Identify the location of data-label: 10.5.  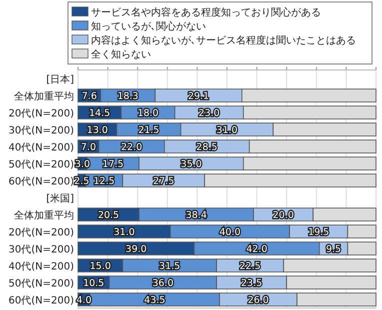
(93, 283).